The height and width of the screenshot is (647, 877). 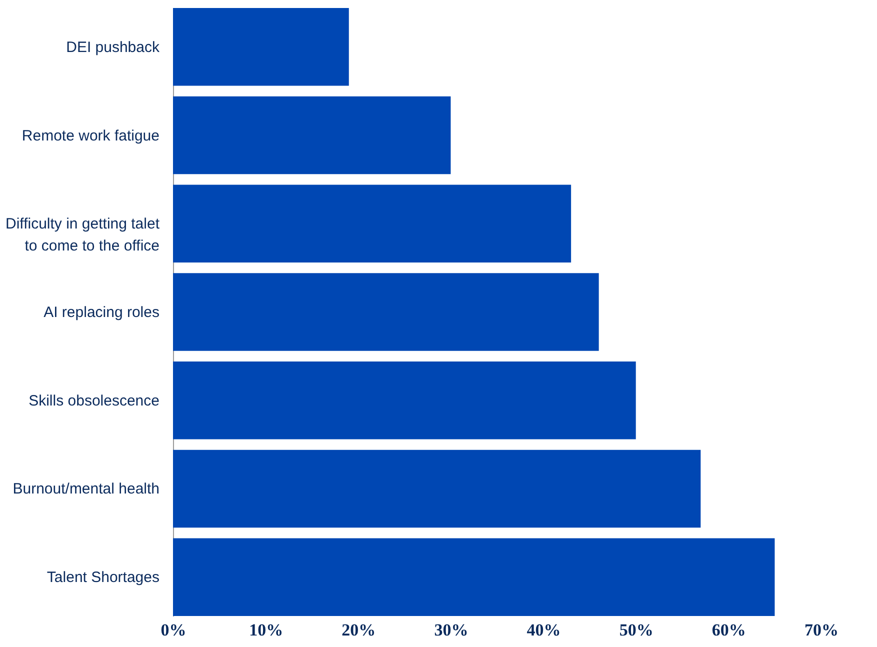 What do you see at coordinates (173, 630) in the screenshot?
I see `x-tick-label: 0%` at bounding box center [173, 630].